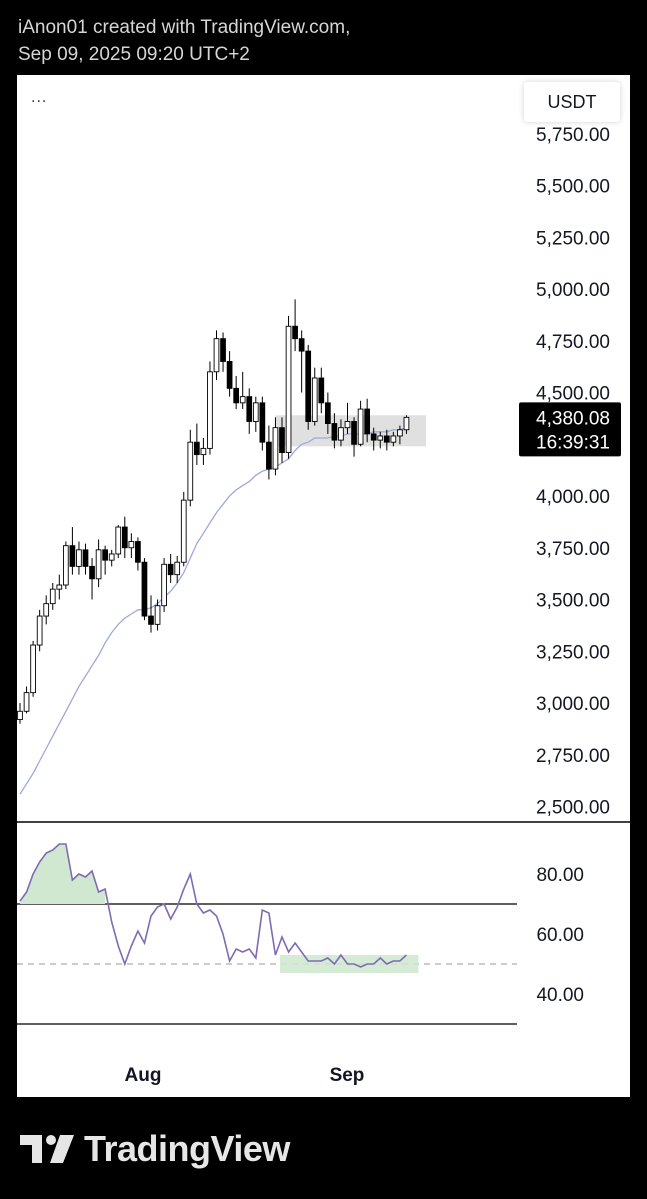 This screenshot has width=647, height=1199. I want to click on brand-footer: TradingView, so click(155, 1149).